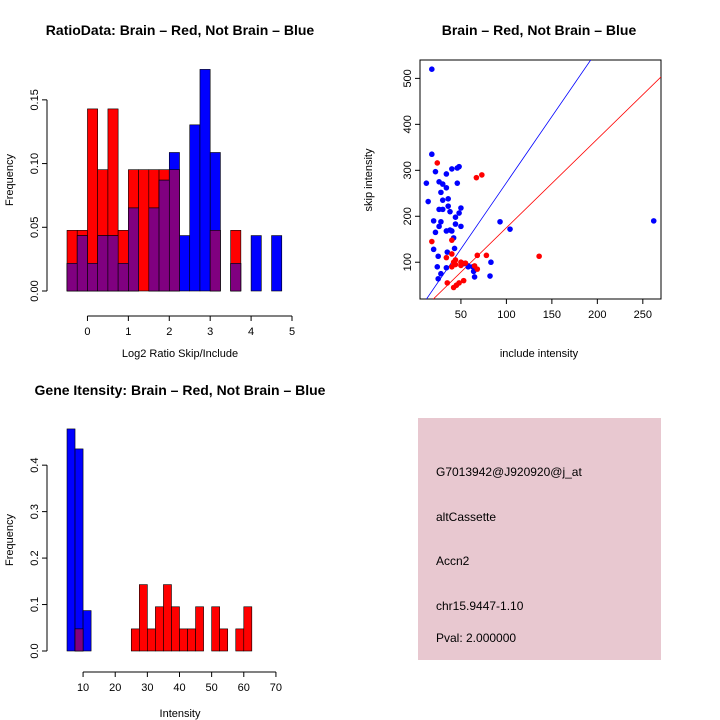 The image size is (720, 720). What do you see at coordinates (87, 332) in the screenshot?
I see `x-tick-label: 0` at bounding box center [87, 332].